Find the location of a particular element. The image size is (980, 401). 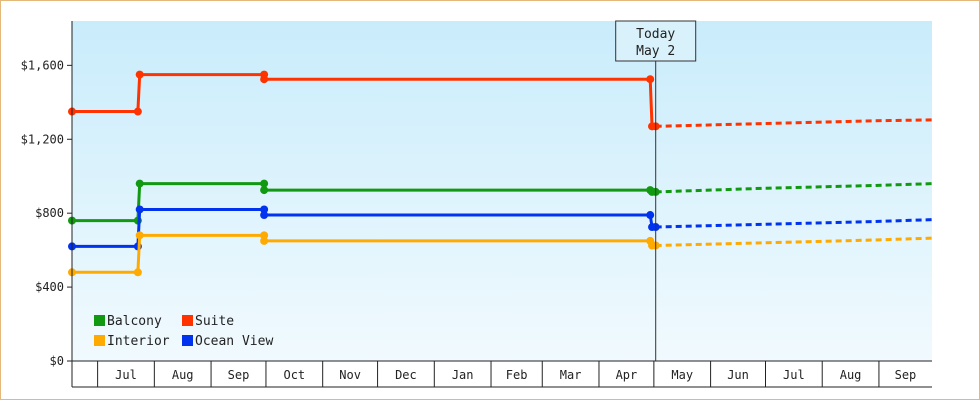

x-tick-label: Nov is located at coordinates (350, 375).